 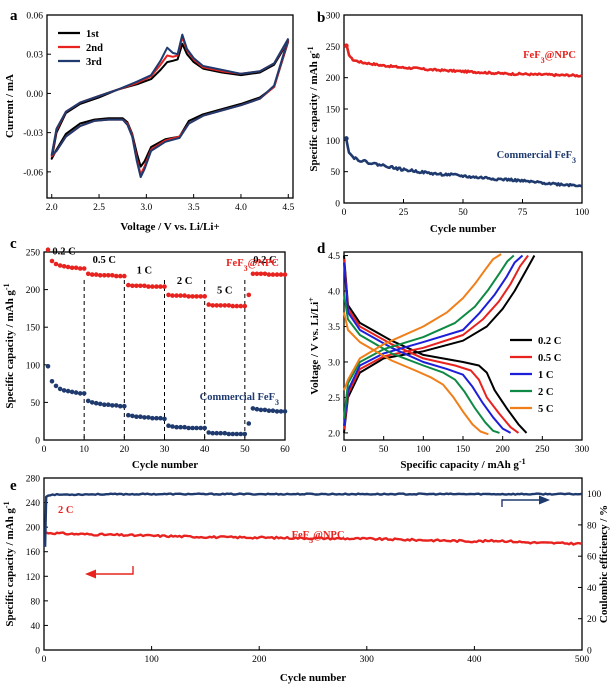 I want to click on ylabel-right-e: Coulombic efficiency / %, so click(x=604, y=564).